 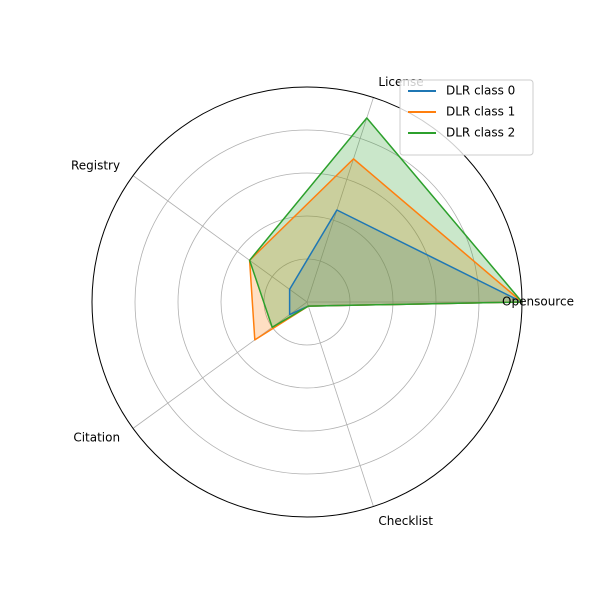 I want to click on series-1-area, so click(x=385, y=249).